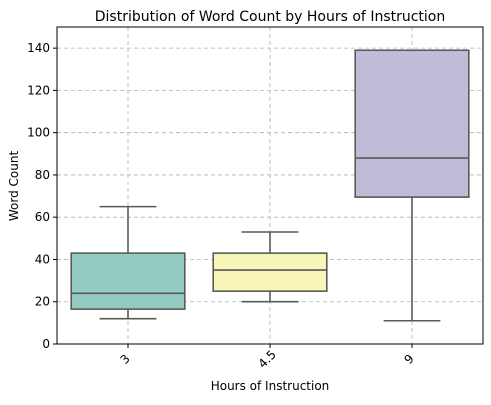 Image resolution: width=491 pixels, height=405 pixels. I want to click on x-tick-label: 4.5, so click(266, 358).